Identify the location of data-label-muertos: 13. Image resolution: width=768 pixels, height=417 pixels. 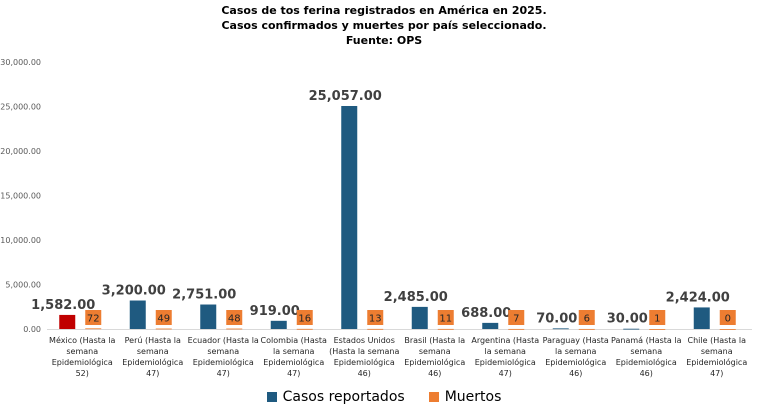
(375, 319).